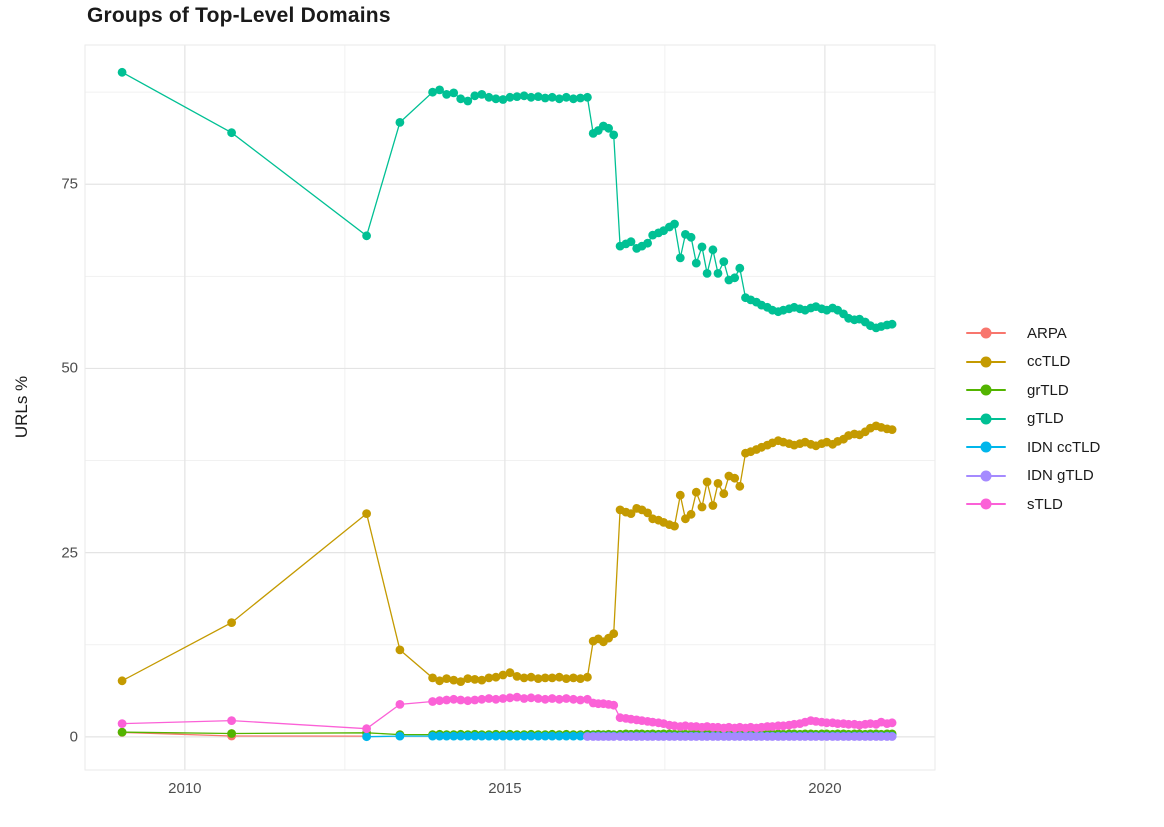  What do you see at coordinates (21, 407) in the screenshot?
I see `y-axis-title: URLs %` at bounding box center [21, 407].